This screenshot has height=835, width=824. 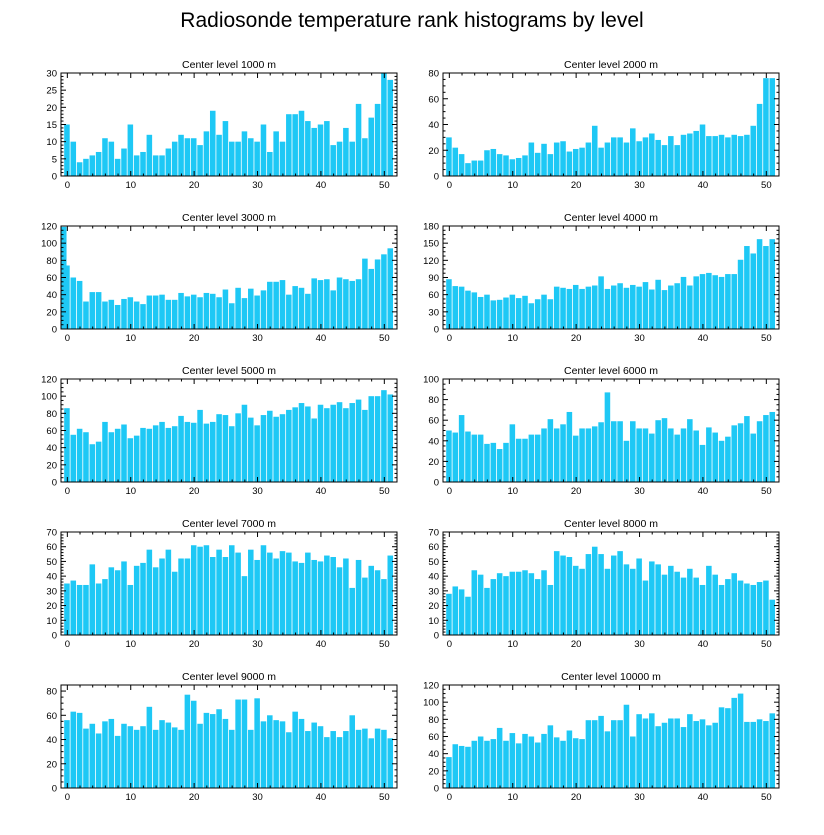 I want to click on y-tick-label: 60, so click(x=51, y=431).